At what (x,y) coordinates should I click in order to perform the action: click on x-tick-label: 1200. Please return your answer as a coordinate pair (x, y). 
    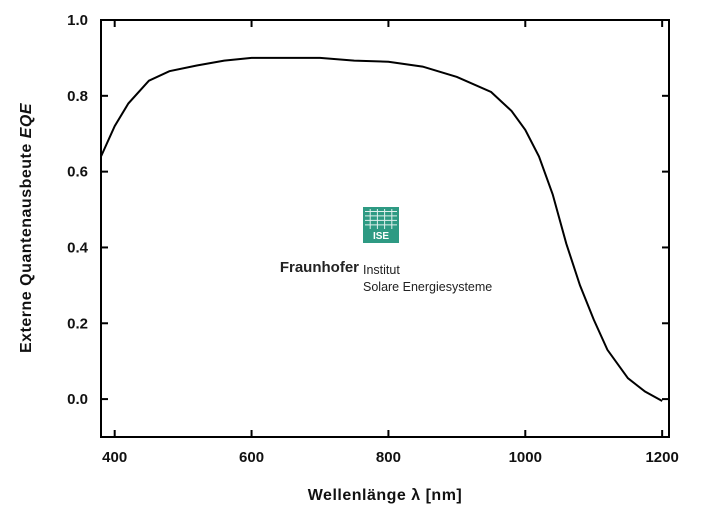
    Looking at the image, I should click on (661, 457).